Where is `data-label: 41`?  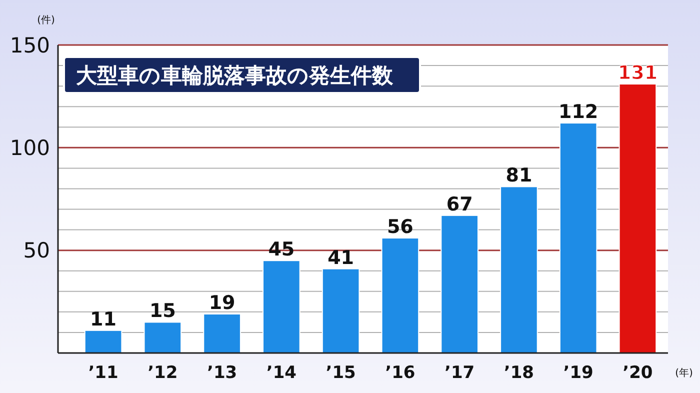
data-label: 41 is located at coordinates (341, 257).